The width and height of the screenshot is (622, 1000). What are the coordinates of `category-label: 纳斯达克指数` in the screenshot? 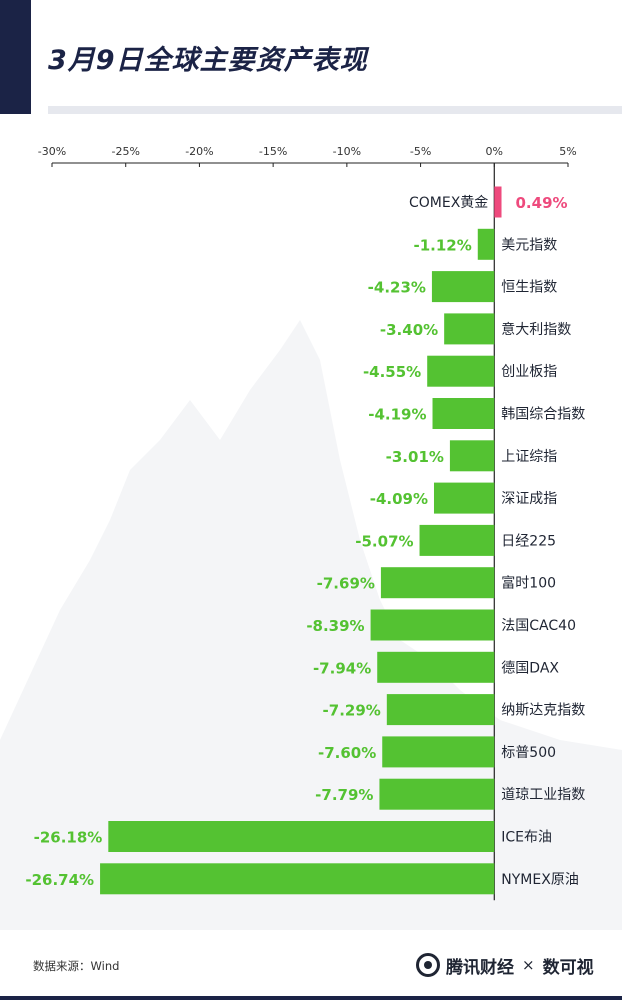 It's located at (543, 711).